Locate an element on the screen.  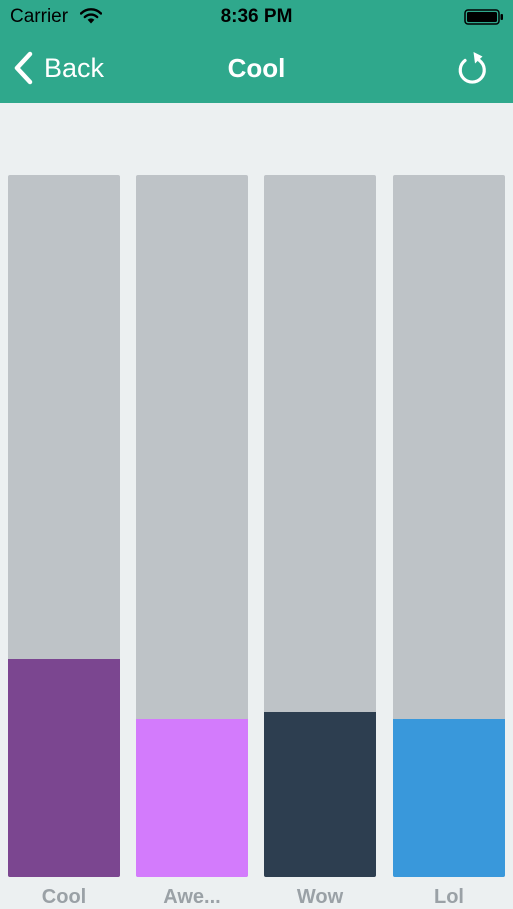
carrier-label: Carrier is located at coordinates (39, 16).